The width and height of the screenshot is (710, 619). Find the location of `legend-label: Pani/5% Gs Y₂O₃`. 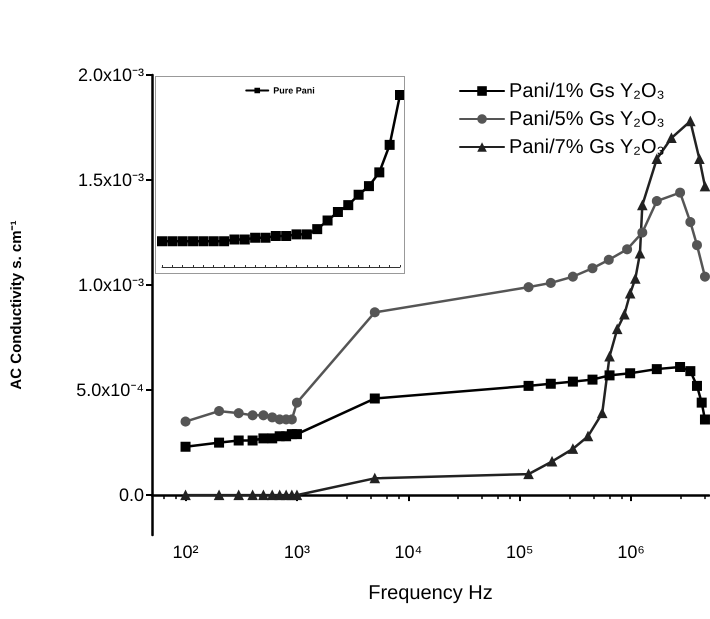

legend-label: Pani/5% Gs Y₂O₃ is located at coordinates (587, 119).